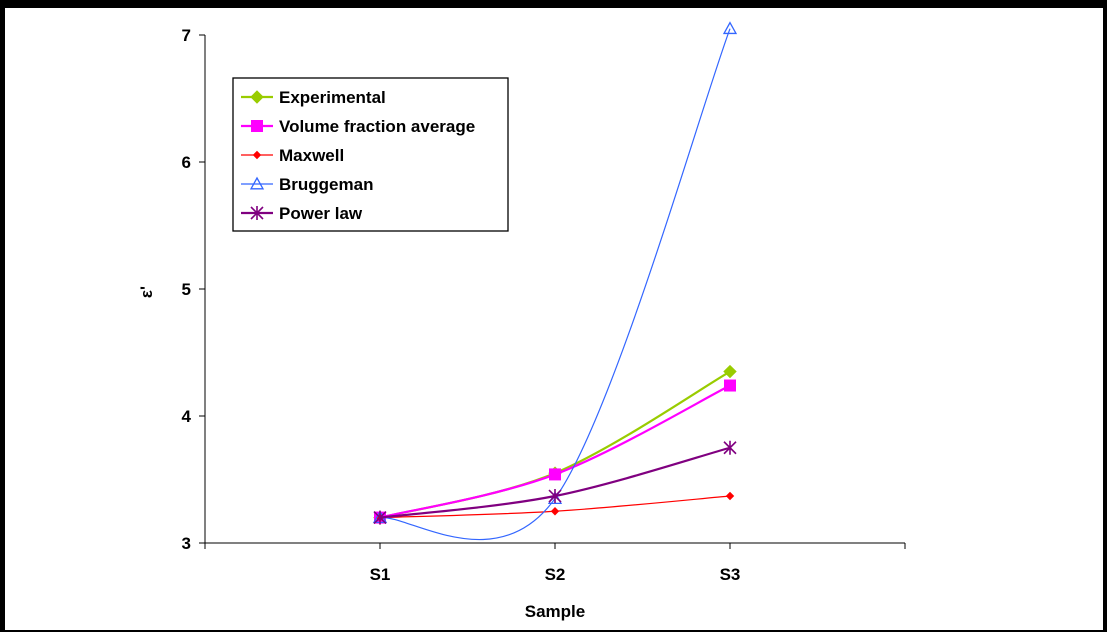 This screenshot has height=632, width=1107. I want to click on legend-label-4: Power law, so click(321, 213).